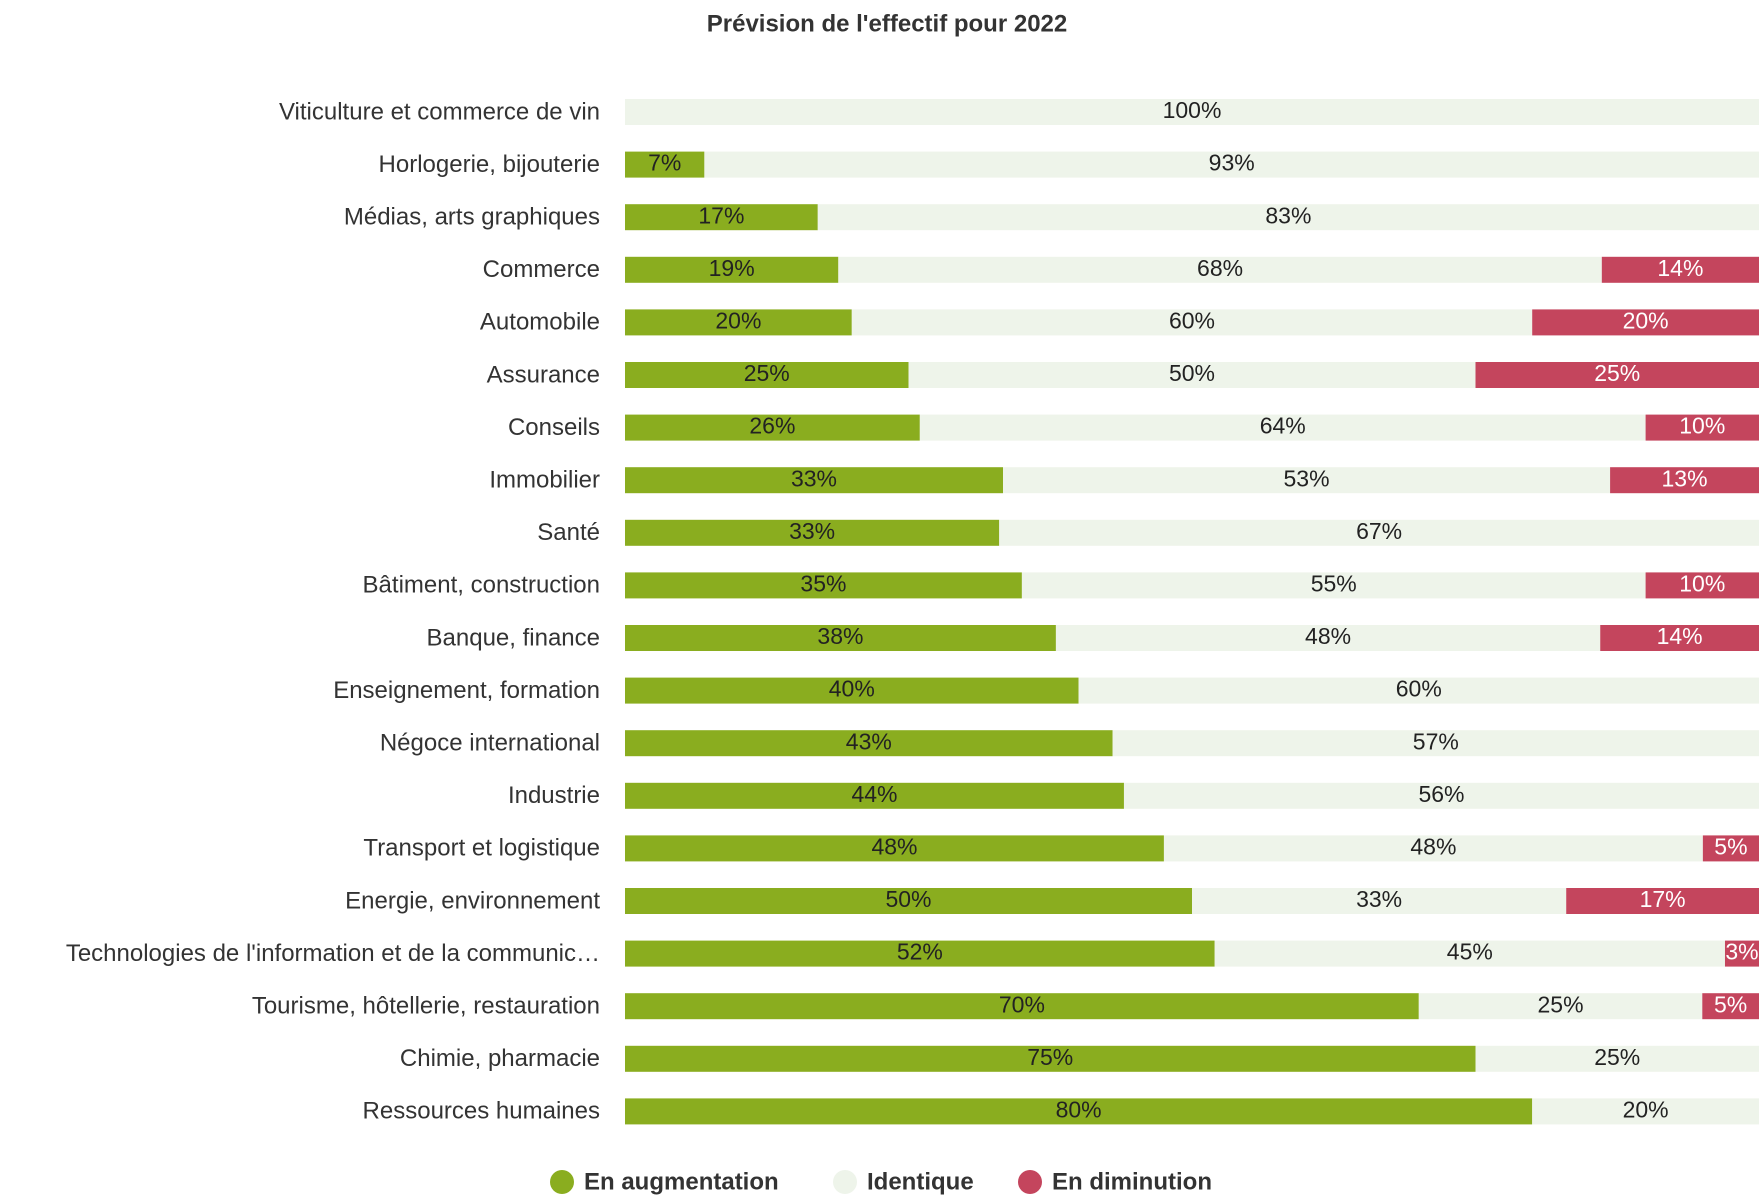  Describe the element at coordinates (1079, 1109) in the screenshot. I see `data-label: 80%` at that location.